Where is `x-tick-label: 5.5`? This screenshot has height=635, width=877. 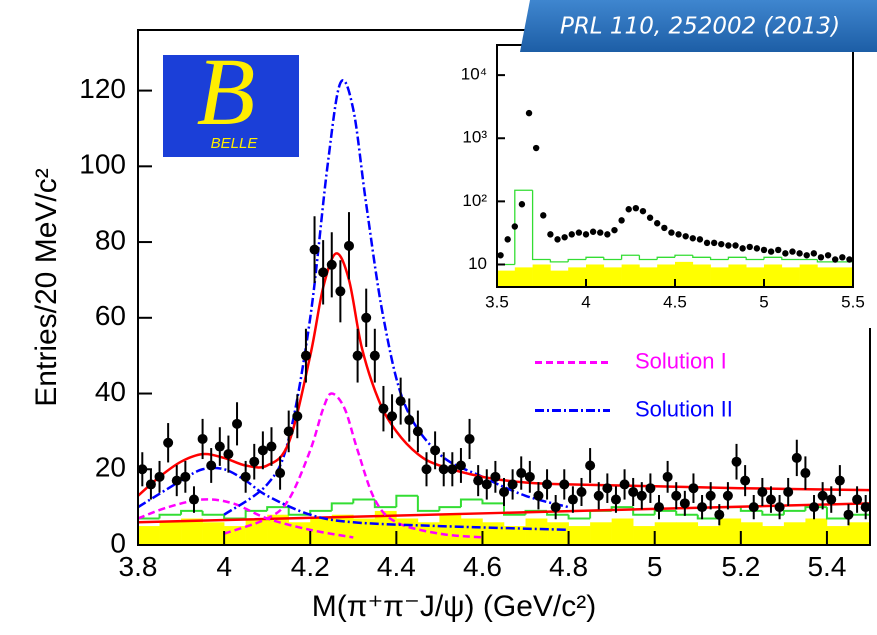 x-tick-label: 5.5 is located at coordinates (853, 302).